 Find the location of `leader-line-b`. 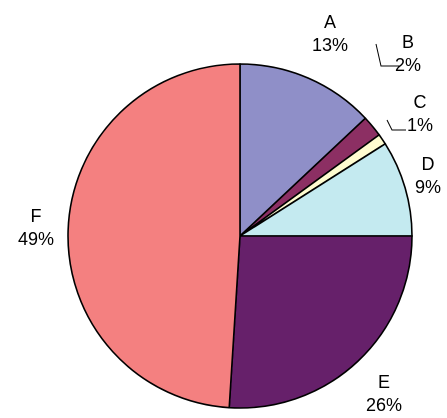

leader-line-b is located at coordinates (387, 55).